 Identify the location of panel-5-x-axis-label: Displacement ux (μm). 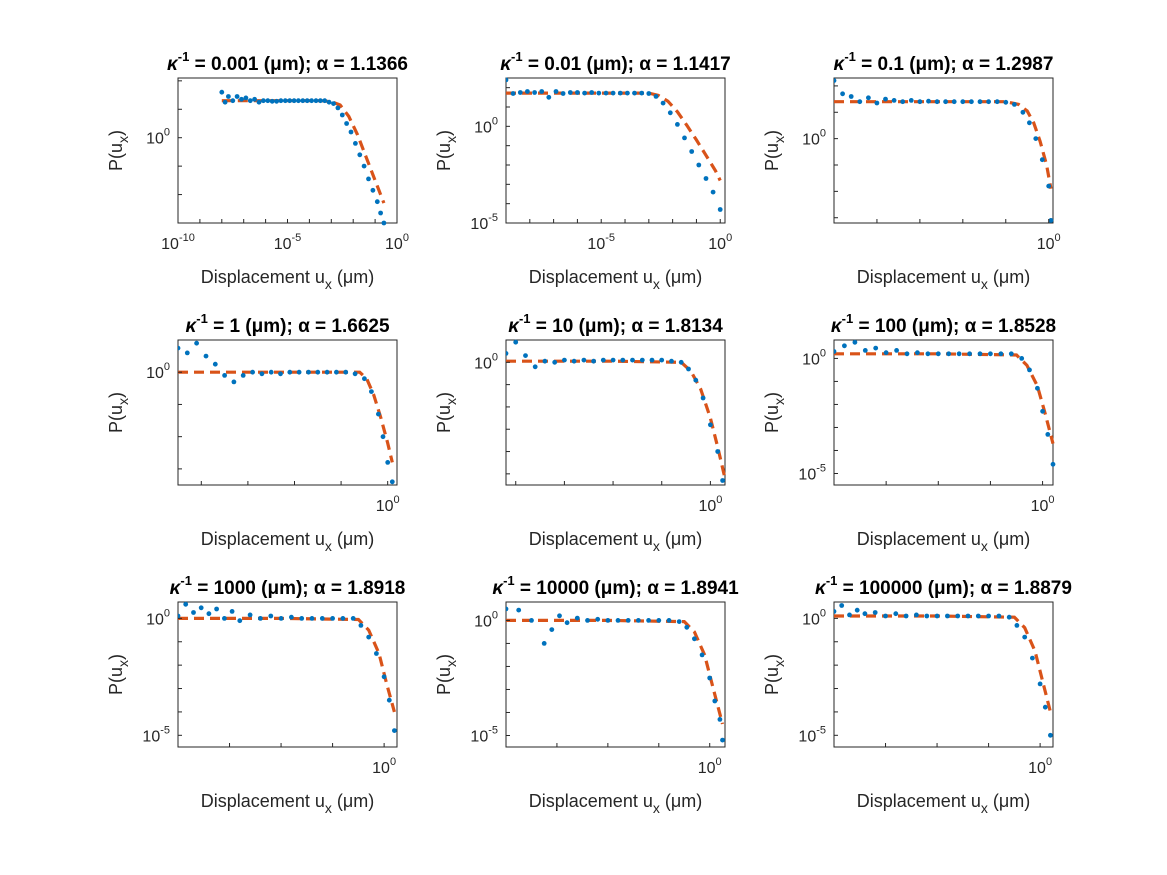
(615, 541).